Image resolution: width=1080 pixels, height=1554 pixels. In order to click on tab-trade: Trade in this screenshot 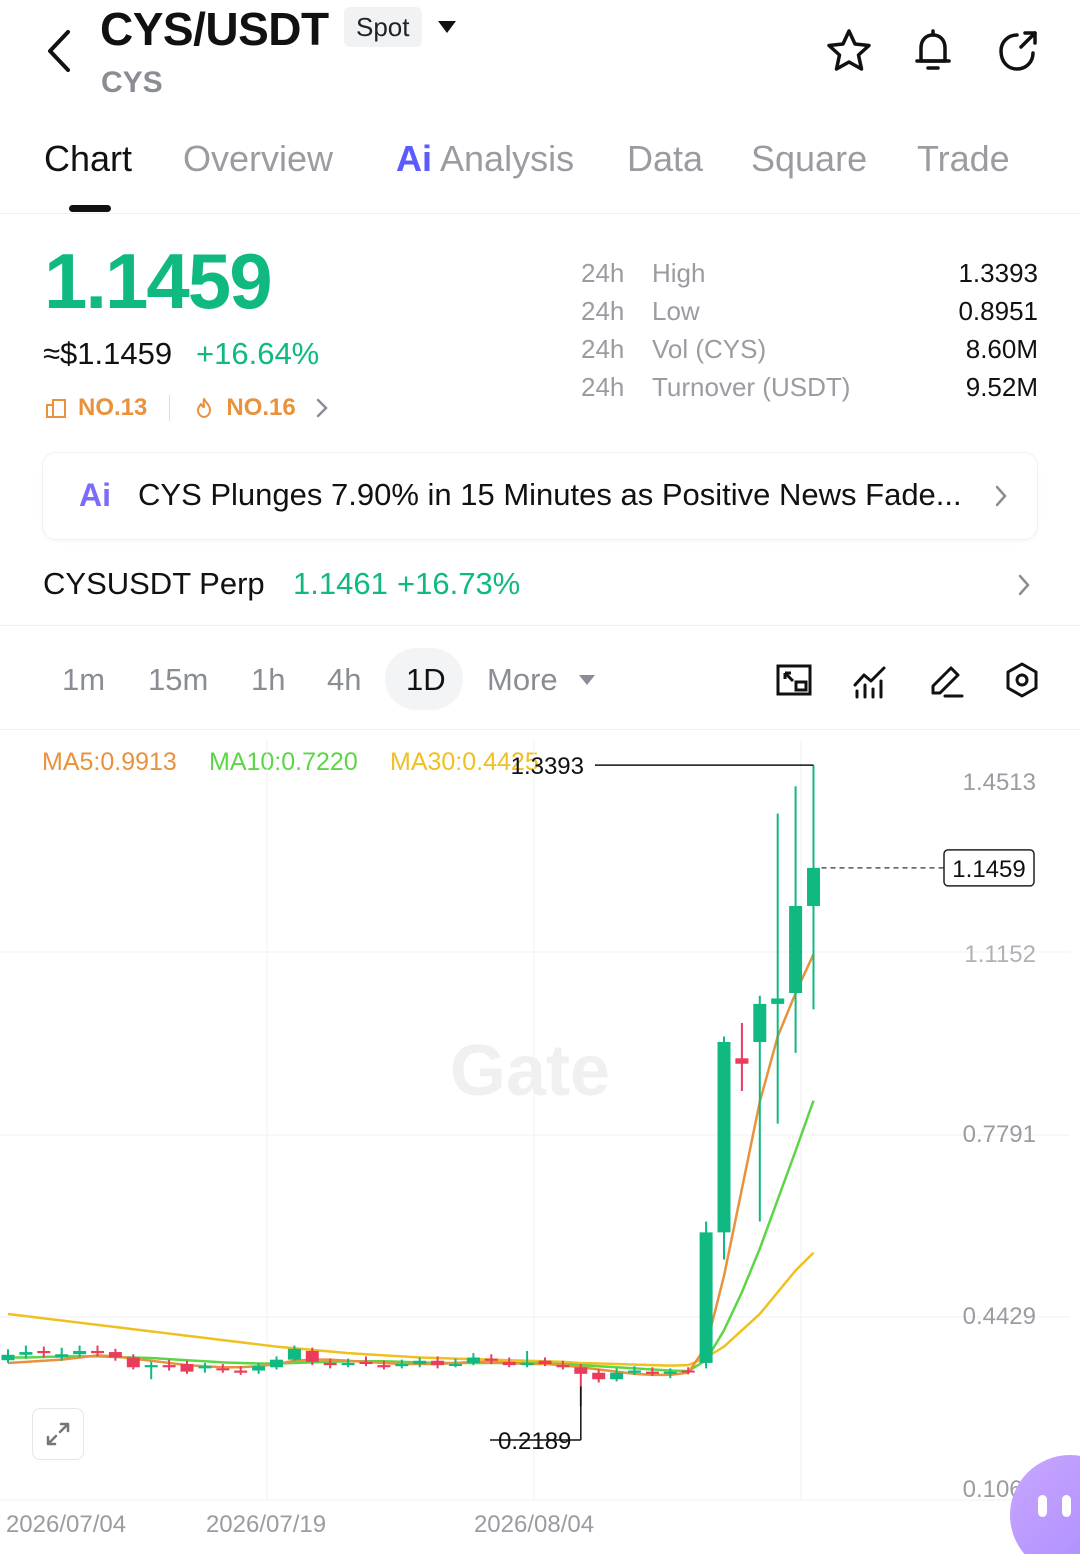, I will do `click(963, 158)`.